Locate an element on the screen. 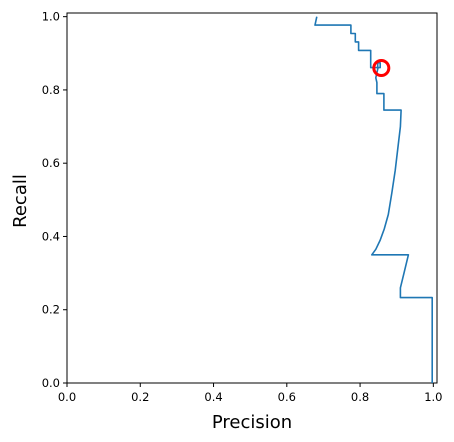 This screenshot has width=454, height=442. y-tick-label: 1.0 is located at coordinates (51, 17).